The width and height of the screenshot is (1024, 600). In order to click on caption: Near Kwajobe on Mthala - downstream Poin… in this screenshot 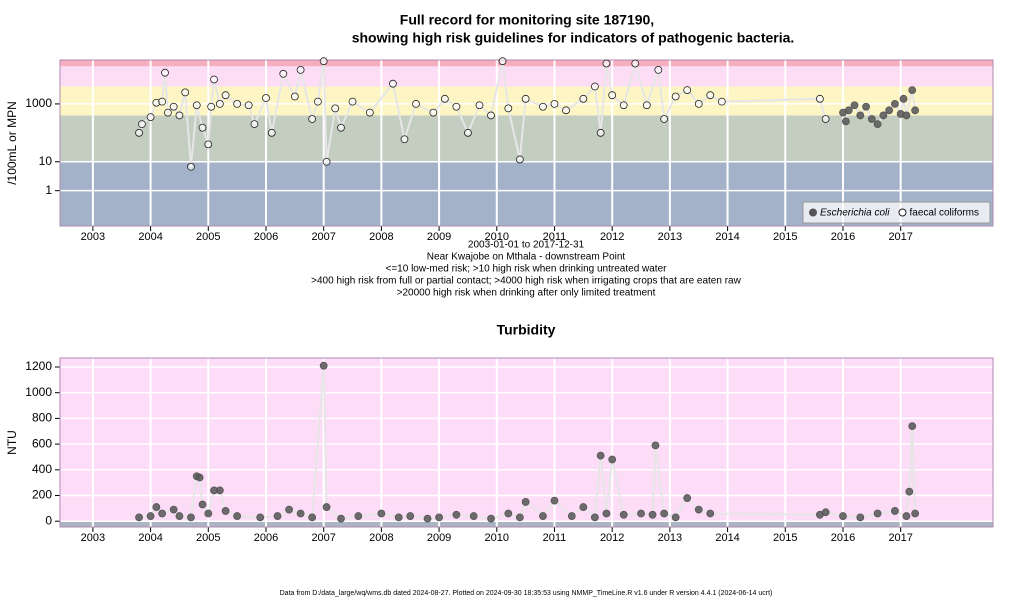, I will do `click(526, 257)`.